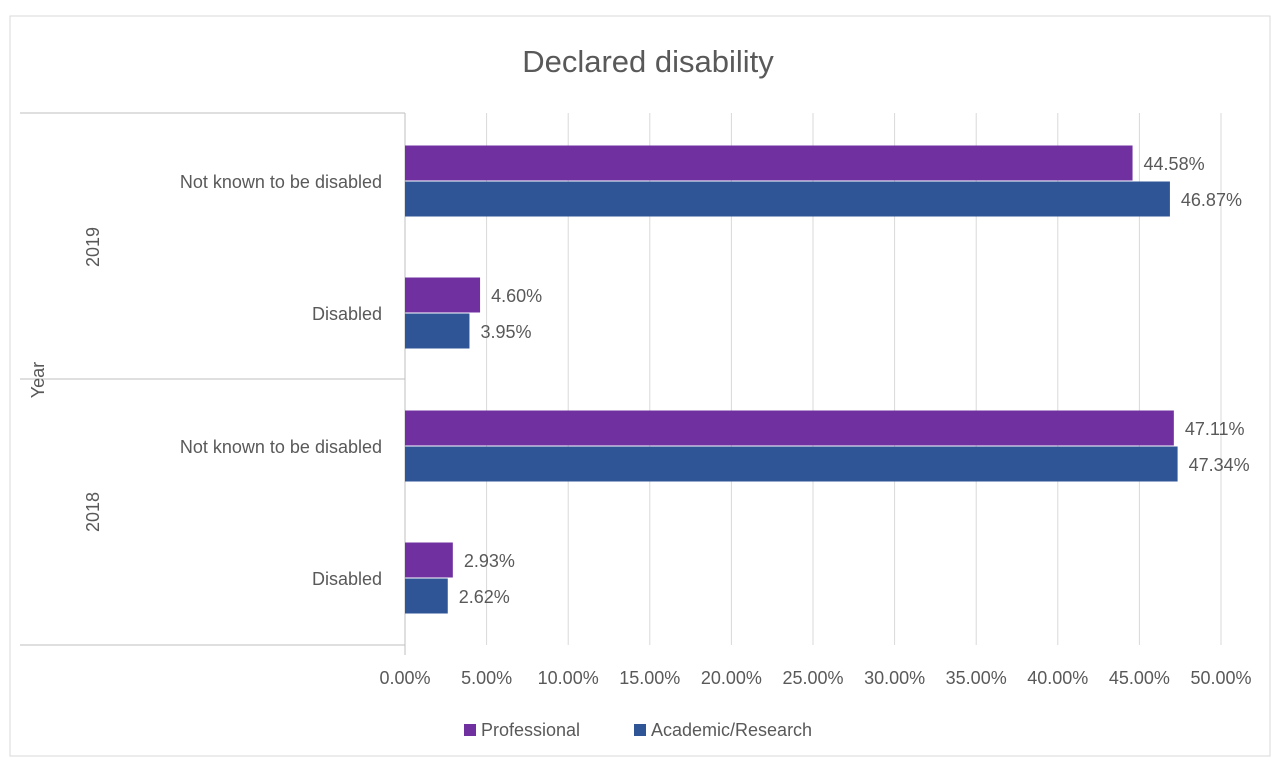 The width and height of the screenshot is (1276, 760). Describe the element at coordinates (1139, 678) in the screenshot. I see `x-tick-label: 45.00%` at that location.